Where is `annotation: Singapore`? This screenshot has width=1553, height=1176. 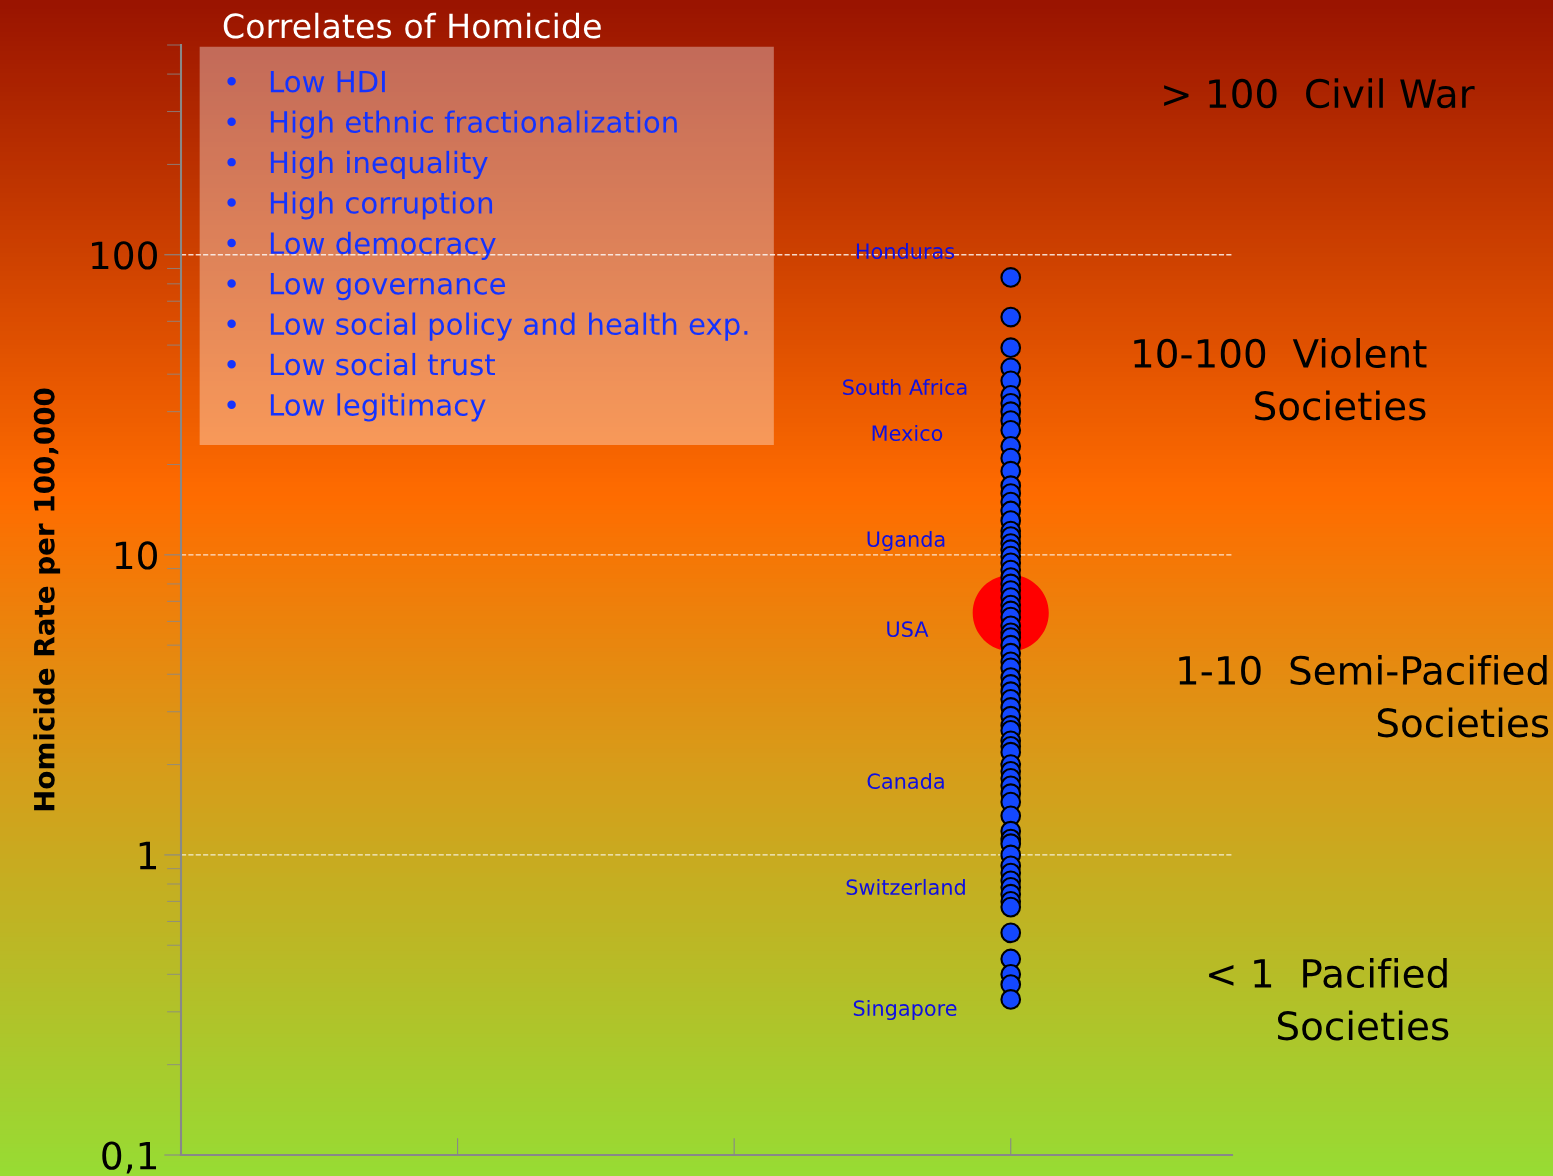 annotation: Singapore is located at coordinates (905, 1010).